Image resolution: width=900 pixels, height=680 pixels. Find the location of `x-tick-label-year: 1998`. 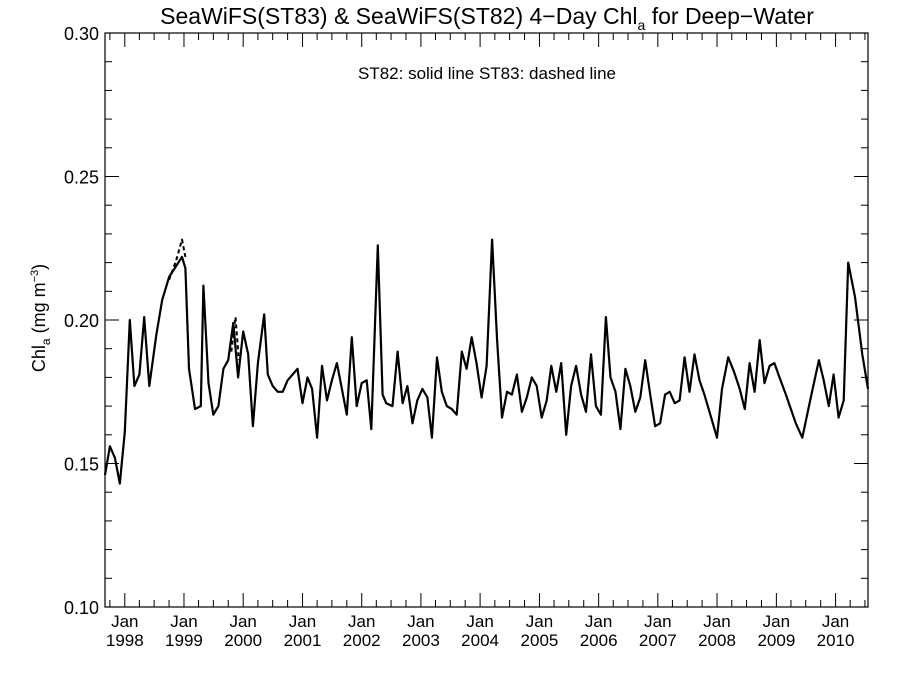

x-tick-label-year: 1998 is located at coordinates (125, 640).